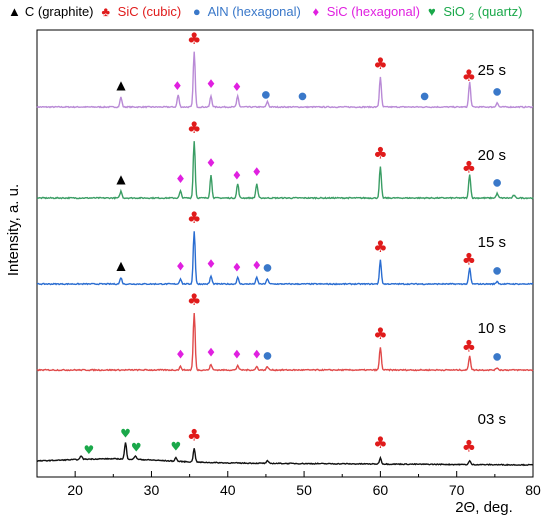 This screenshot has width=550, height=528. I want to click on y-axis-label: Intensity, a. u., so click(13, 230).